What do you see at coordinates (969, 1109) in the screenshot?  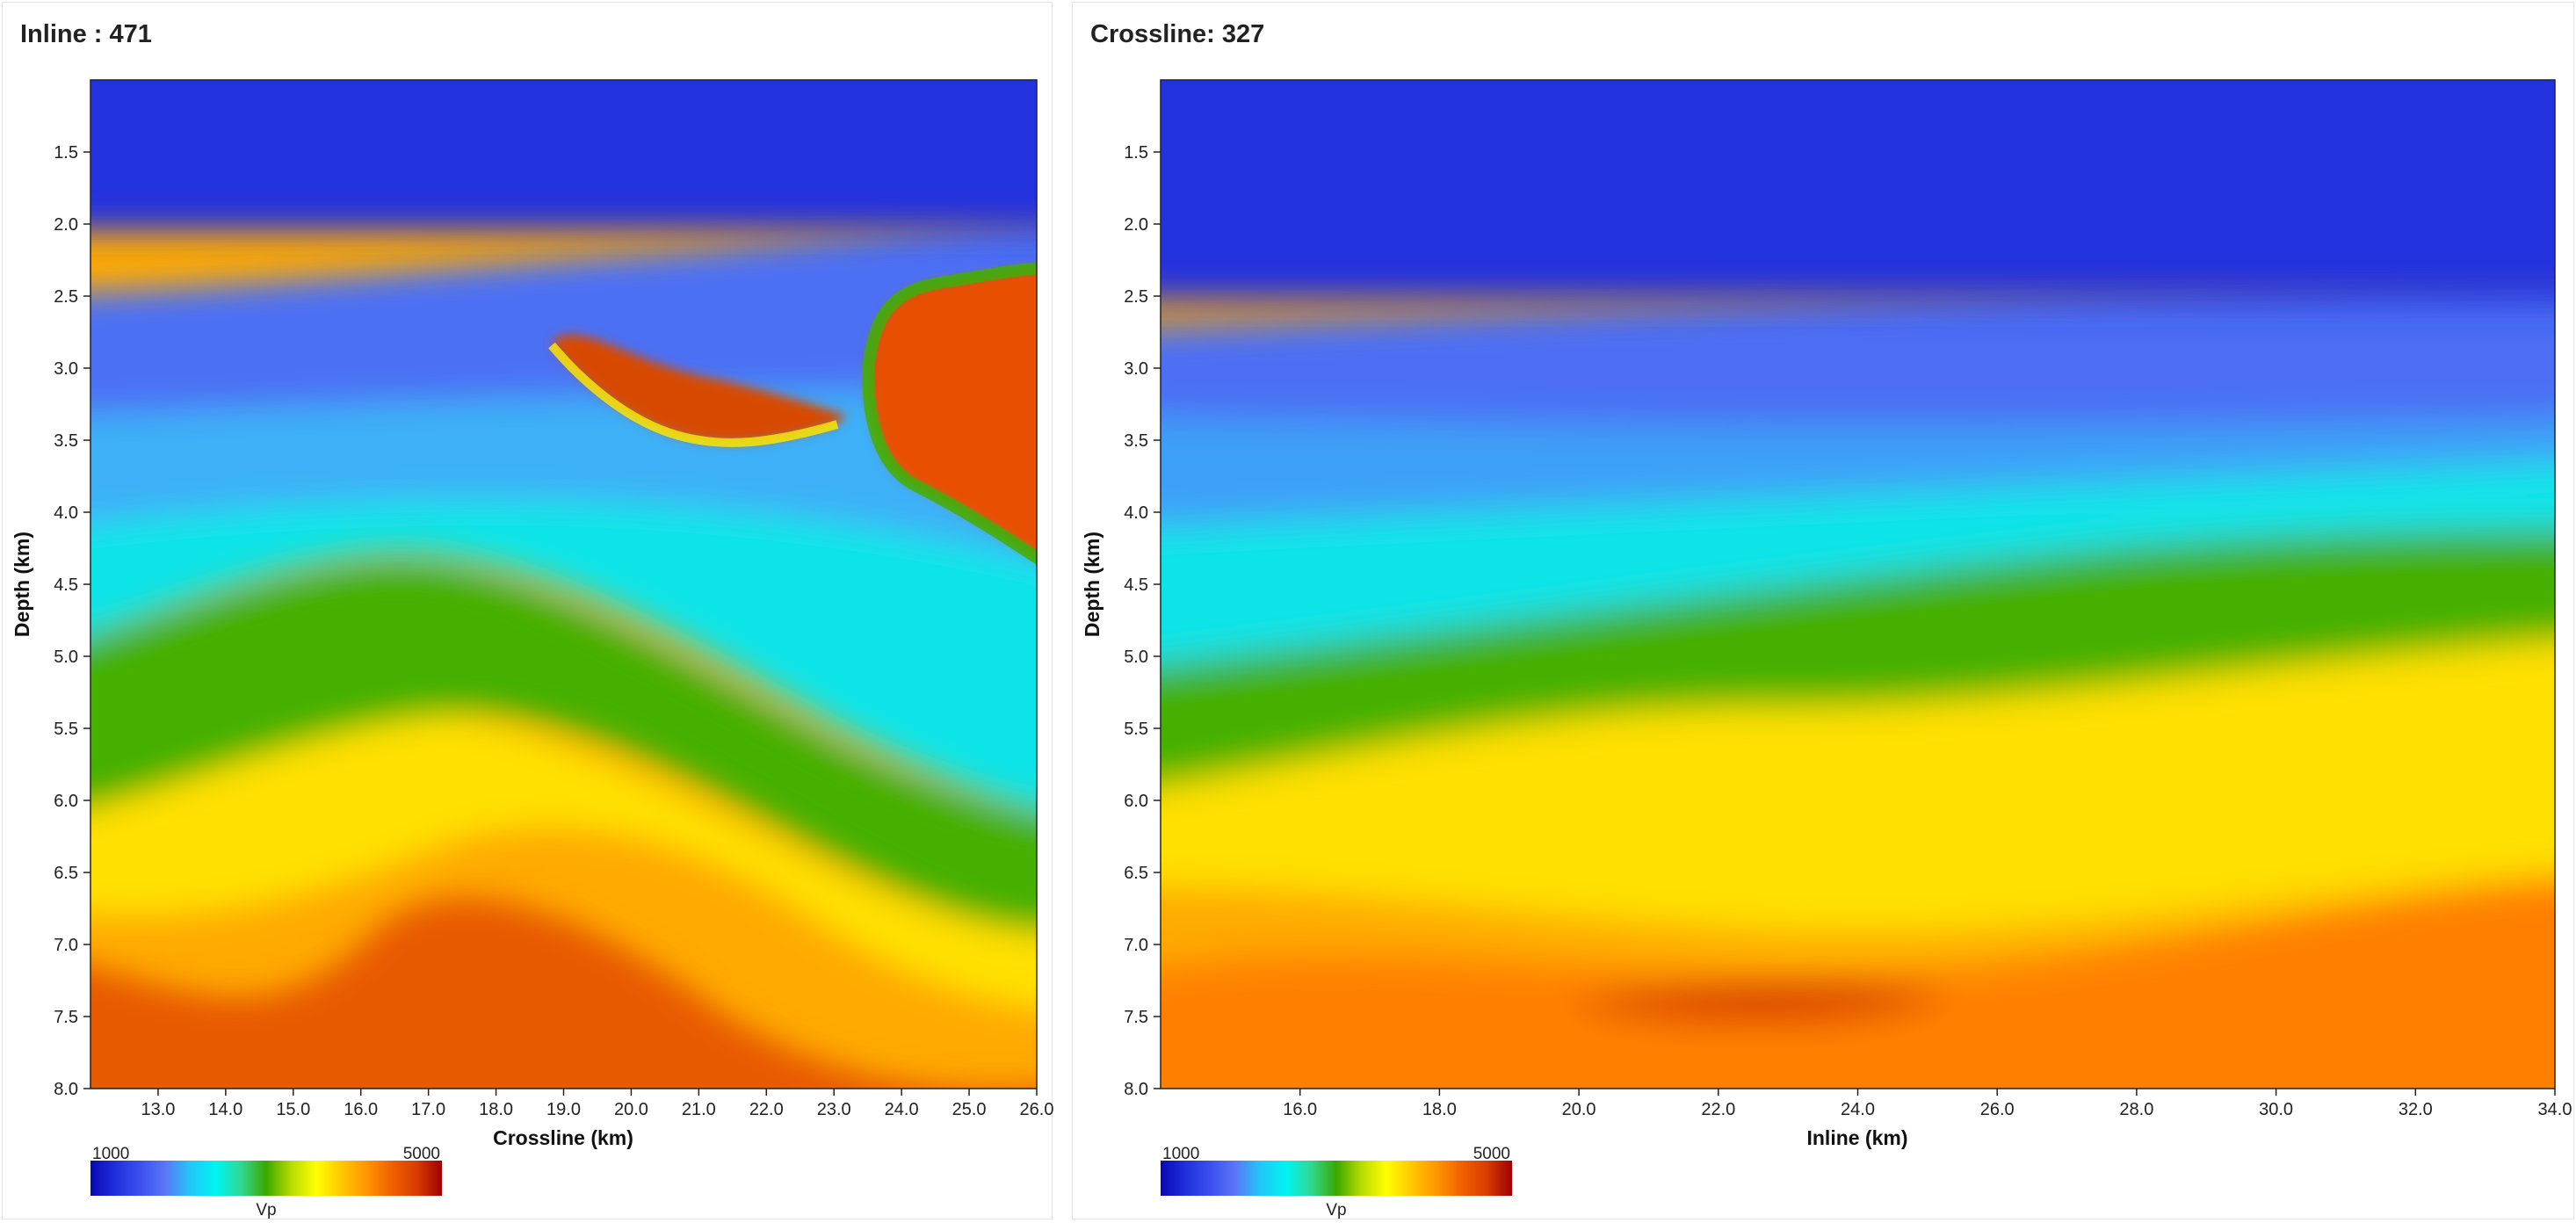 I see `x-tick-label: 25.0` at bounding box center [969, 1109].